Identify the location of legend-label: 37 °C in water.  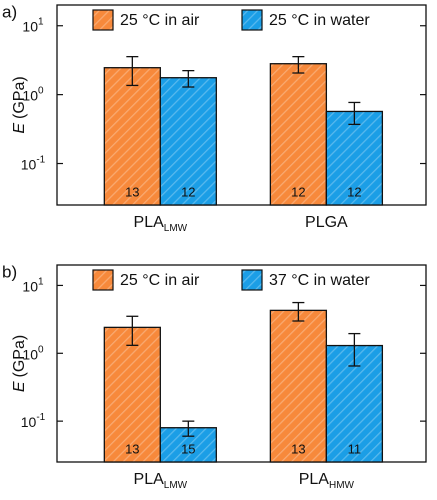
(319, 280).